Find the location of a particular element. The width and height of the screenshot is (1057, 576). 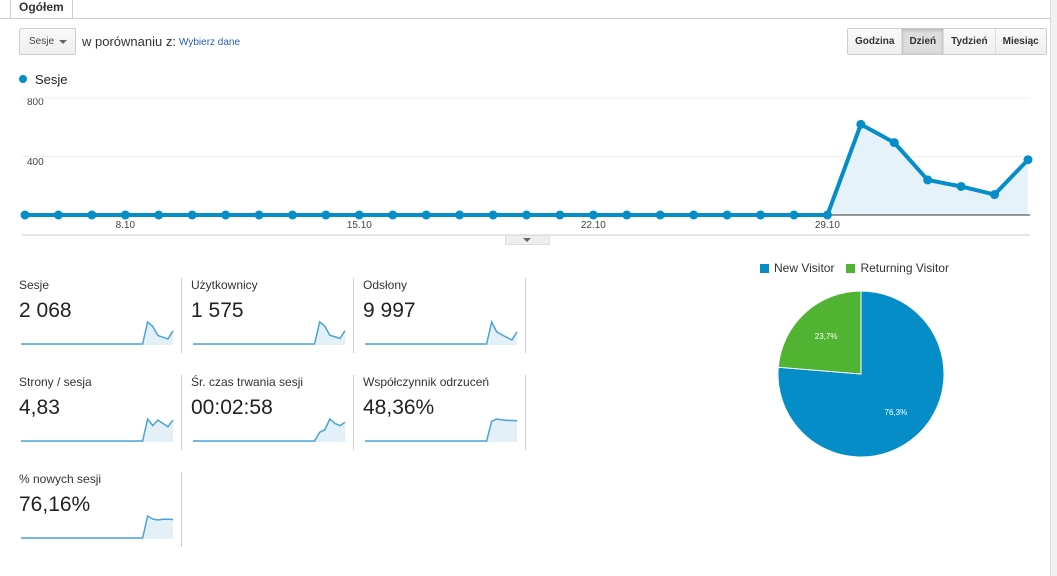

granularity-day-button: Dzień is located at coordinates (922, 41).